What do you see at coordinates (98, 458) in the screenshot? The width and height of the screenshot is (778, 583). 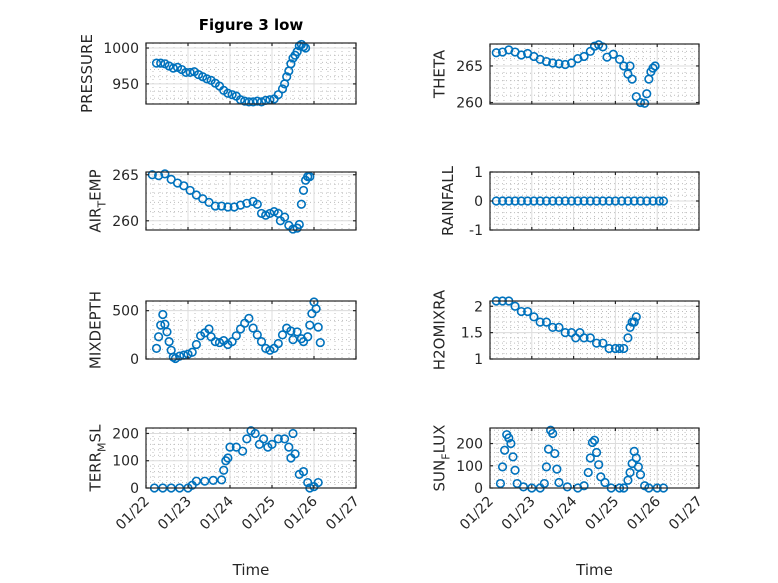 I see `y-axis-label: TERRMSL` at bounding box center [98, 458].